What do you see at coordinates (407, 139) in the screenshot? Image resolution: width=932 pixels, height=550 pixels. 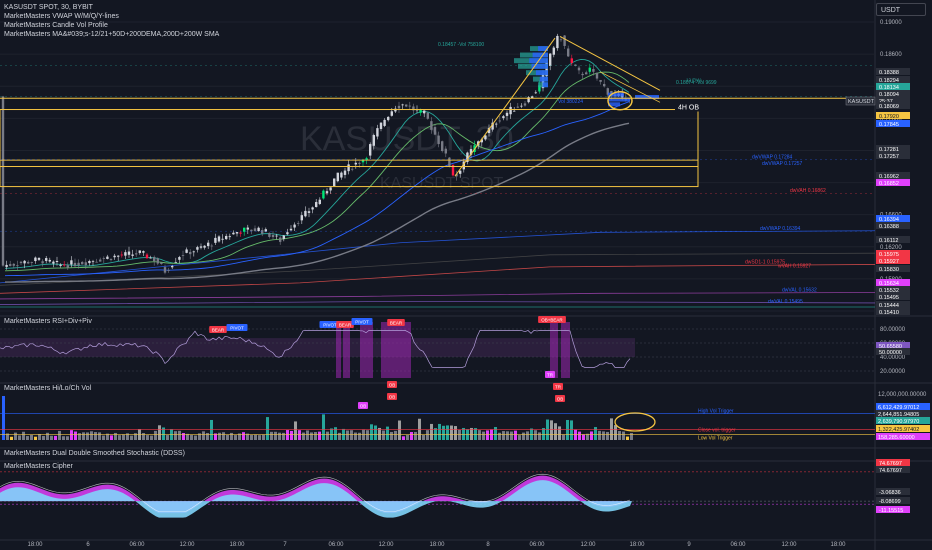 I see `watermark-big: KASUSDT, 30` at bounding box center [407, 139].